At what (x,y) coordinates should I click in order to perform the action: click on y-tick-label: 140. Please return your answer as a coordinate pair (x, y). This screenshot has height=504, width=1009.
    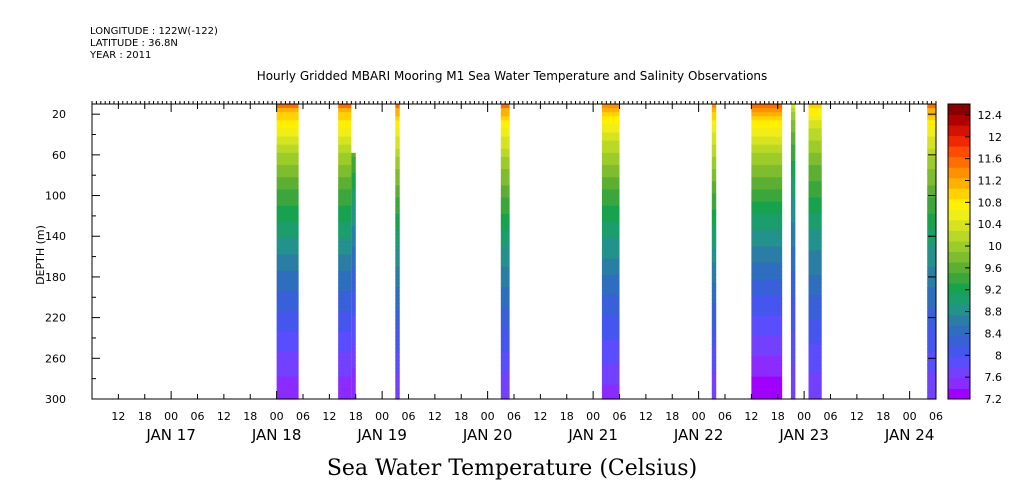
    Looking at the image, I should click on (55, 236).